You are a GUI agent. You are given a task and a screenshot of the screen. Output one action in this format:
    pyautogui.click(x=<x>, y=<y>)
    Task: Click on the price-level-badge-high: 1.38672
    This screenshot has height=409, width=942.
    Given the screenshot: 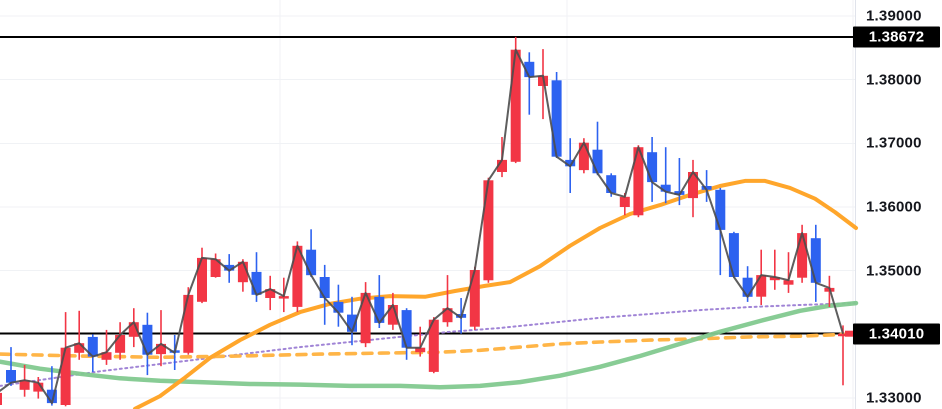 What is the action you would take?
    pyautogui.click(x=896, y=37)
    